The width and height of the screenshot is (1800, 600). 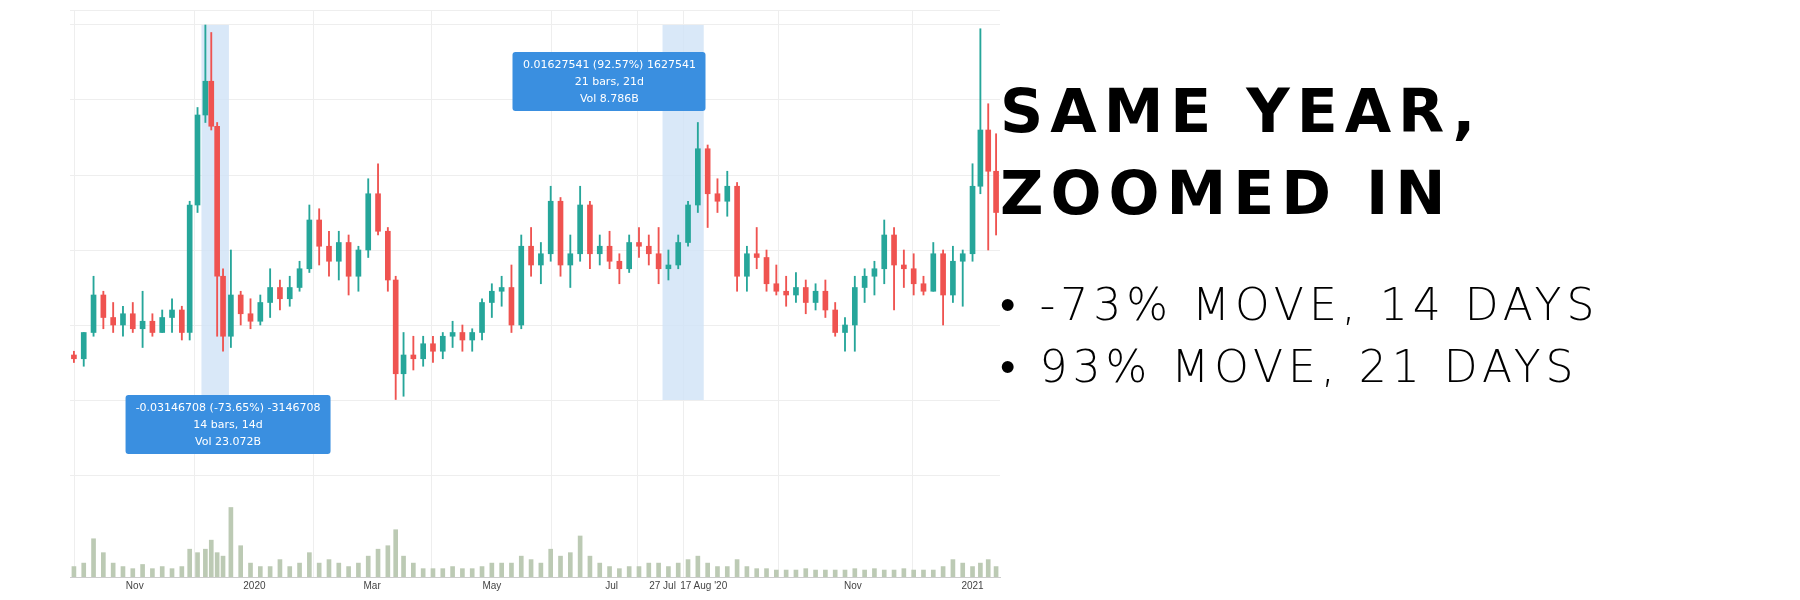 What do you see at coordinates (254, 585) in the screenshot?
I see `x-tick-label: 2020` at bounding box center [254, 585].